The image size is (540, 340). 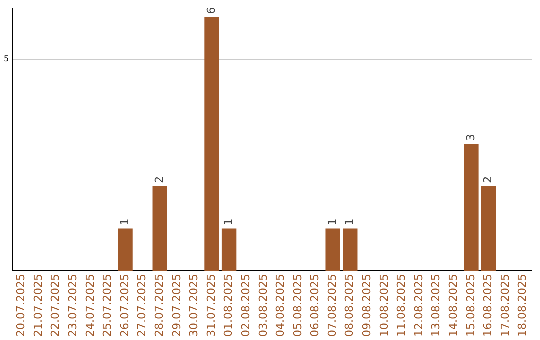 What do you see at coordinates (367, 306) in the screenshot?
I see `x-tick-label: 09.08.2025` at bounding box center [367, 306].